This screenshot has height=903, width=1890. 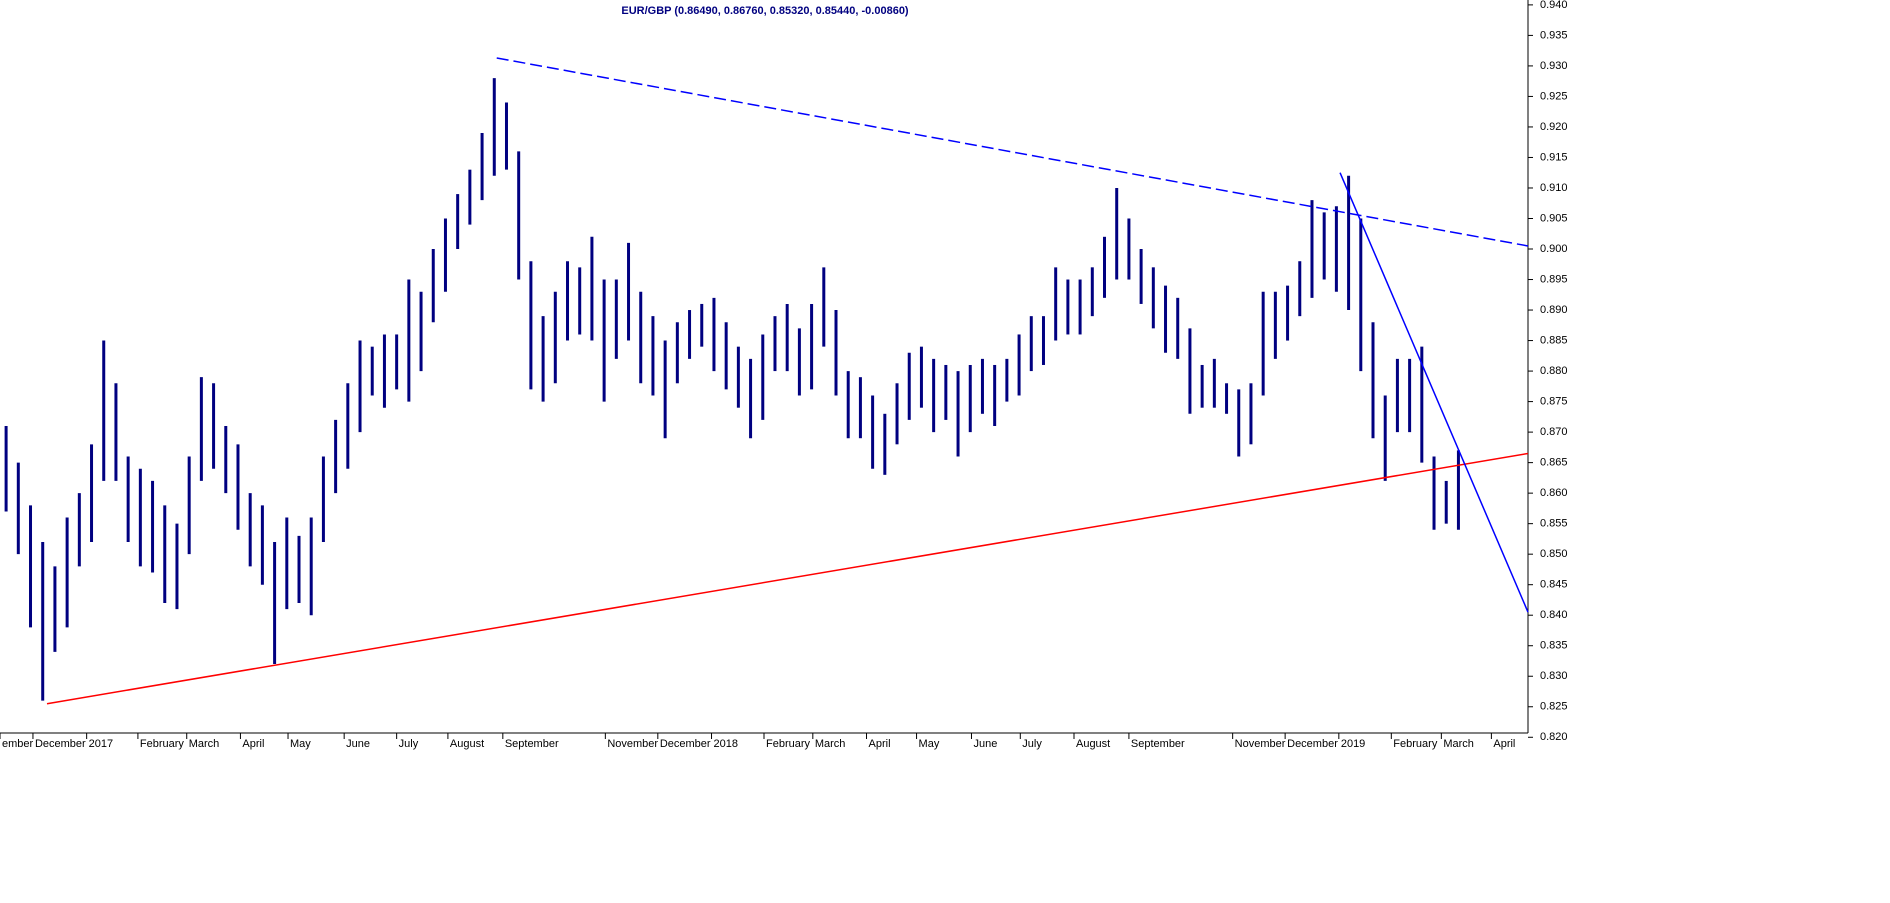 I want to click on y-tick-label: 0.930, so click(x=1554, y=66).